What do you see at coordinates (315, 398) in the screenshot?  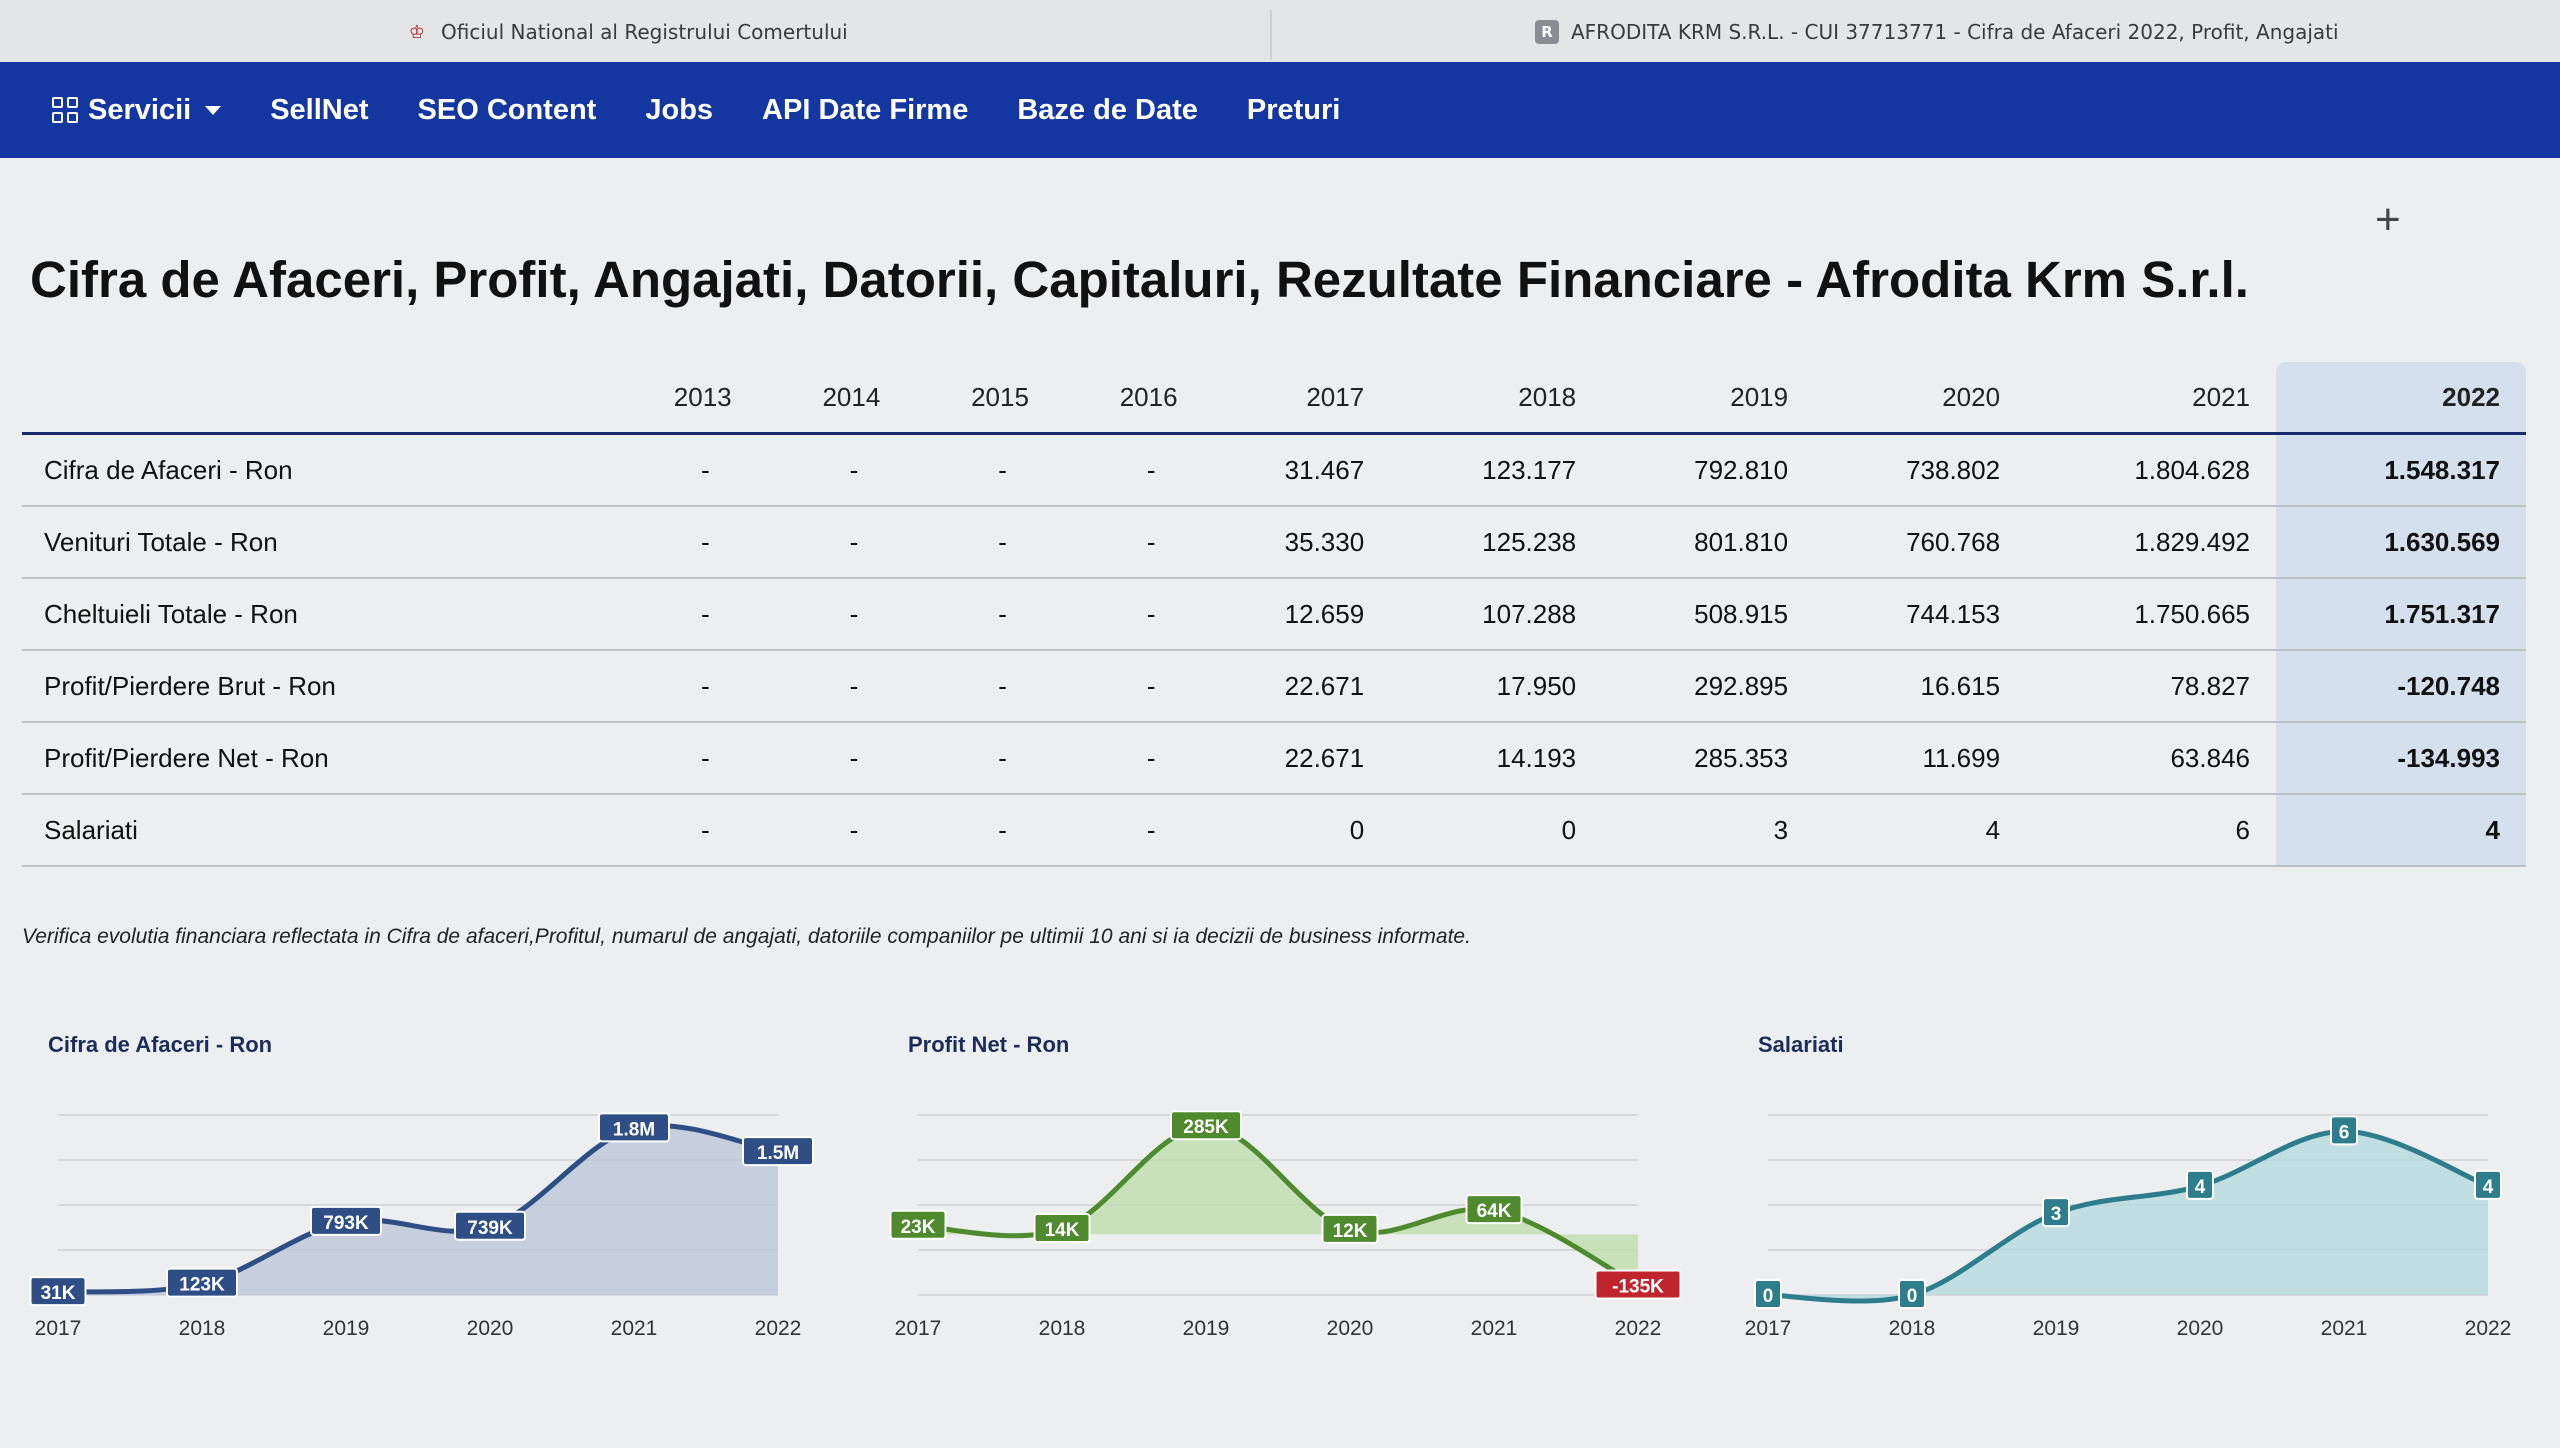 I see `table-corner-header` at bounding box center [315, 398].